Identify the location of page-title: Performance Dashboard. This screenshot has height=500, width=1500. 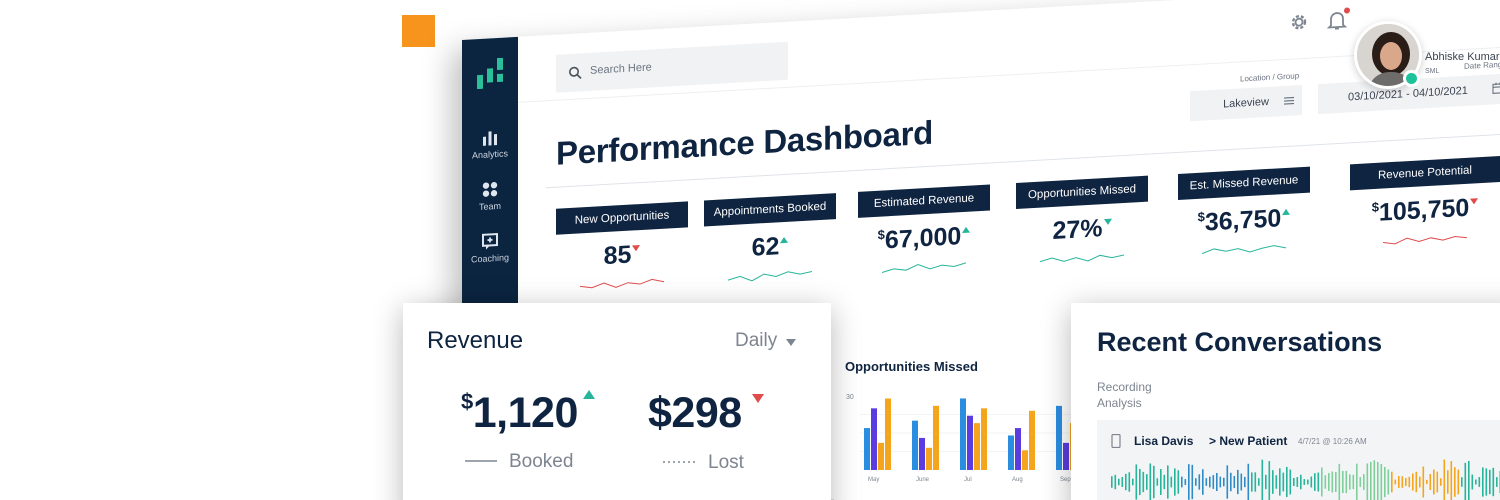
(744, 142).